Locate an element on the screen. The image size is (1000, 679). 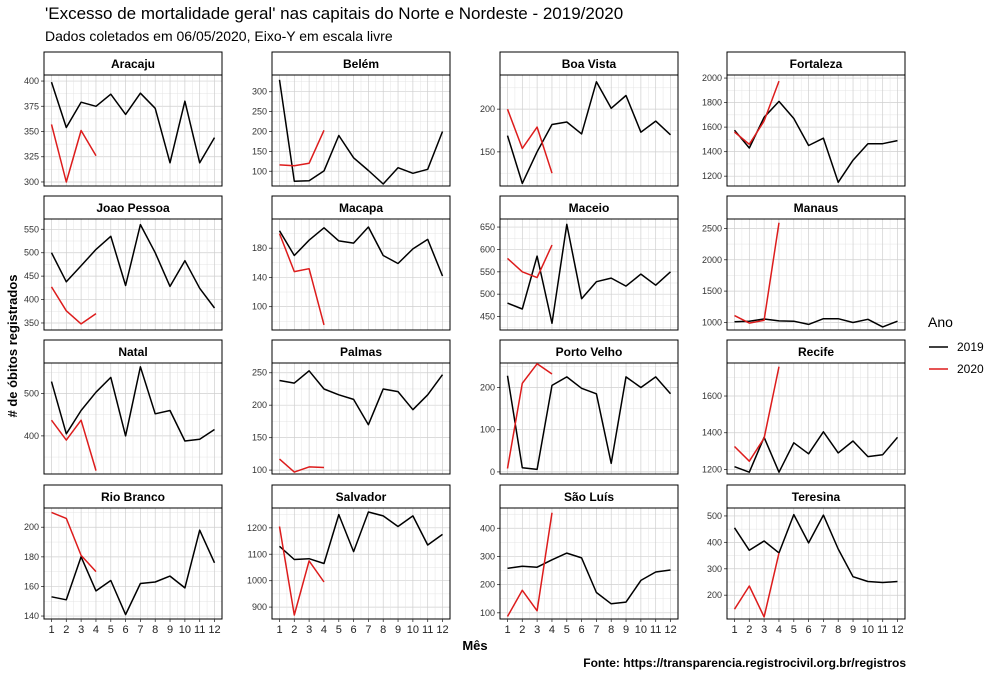
panel-fortaleza: Fortaleza 1200 1400 1600 1800 2000 is located at coordinates (804, 119).